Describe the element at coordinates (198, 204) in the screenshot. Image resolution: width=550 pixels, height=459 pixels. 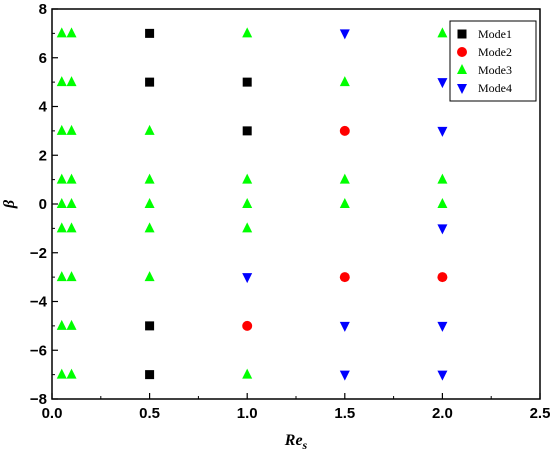
I see `series-mode1` at that location.